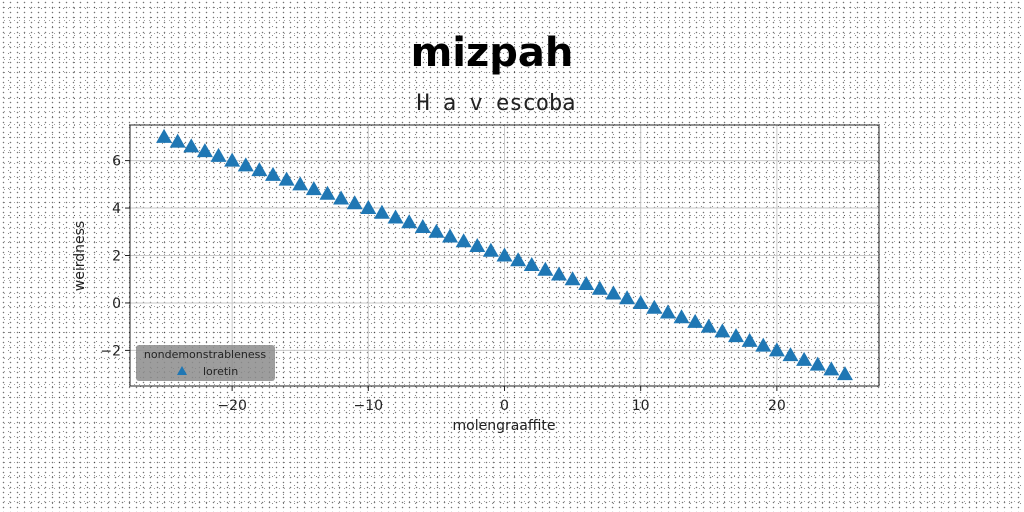 The image size is (1024, 512). What do you see at coordinates (220, 371) in the screenshot?
I see `legend-entry-label: loretin` at bounding box center [220, 371].